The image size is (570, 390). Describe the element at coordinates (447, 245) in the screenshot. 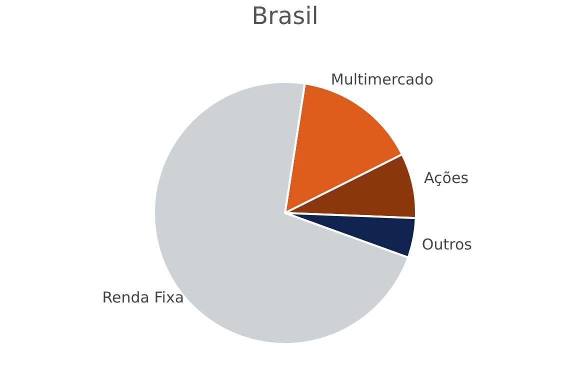

I see `slice-label: Outros` at that location.